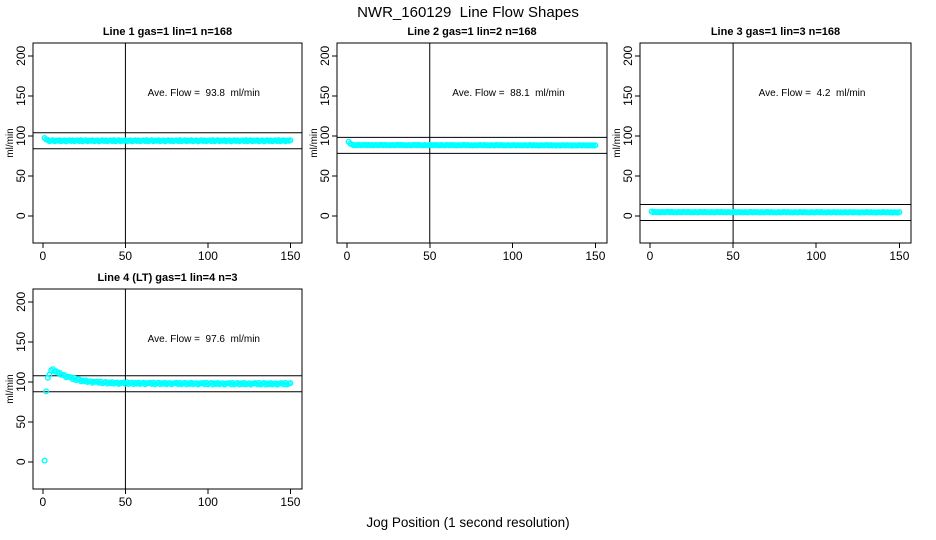  What do you see at coordinates (204, 93) in the screenshot?
I see `ave-flow-annotation: Ave. Flow = 93.8 ml/min` at bounding box center [204, 93].